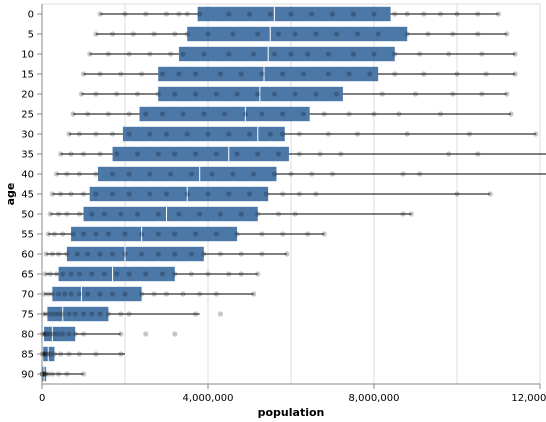  What do you see at coordinates (27, 355) in the screenshot?
I see `y-tick-label: 85` at bounding box center [27, 355].